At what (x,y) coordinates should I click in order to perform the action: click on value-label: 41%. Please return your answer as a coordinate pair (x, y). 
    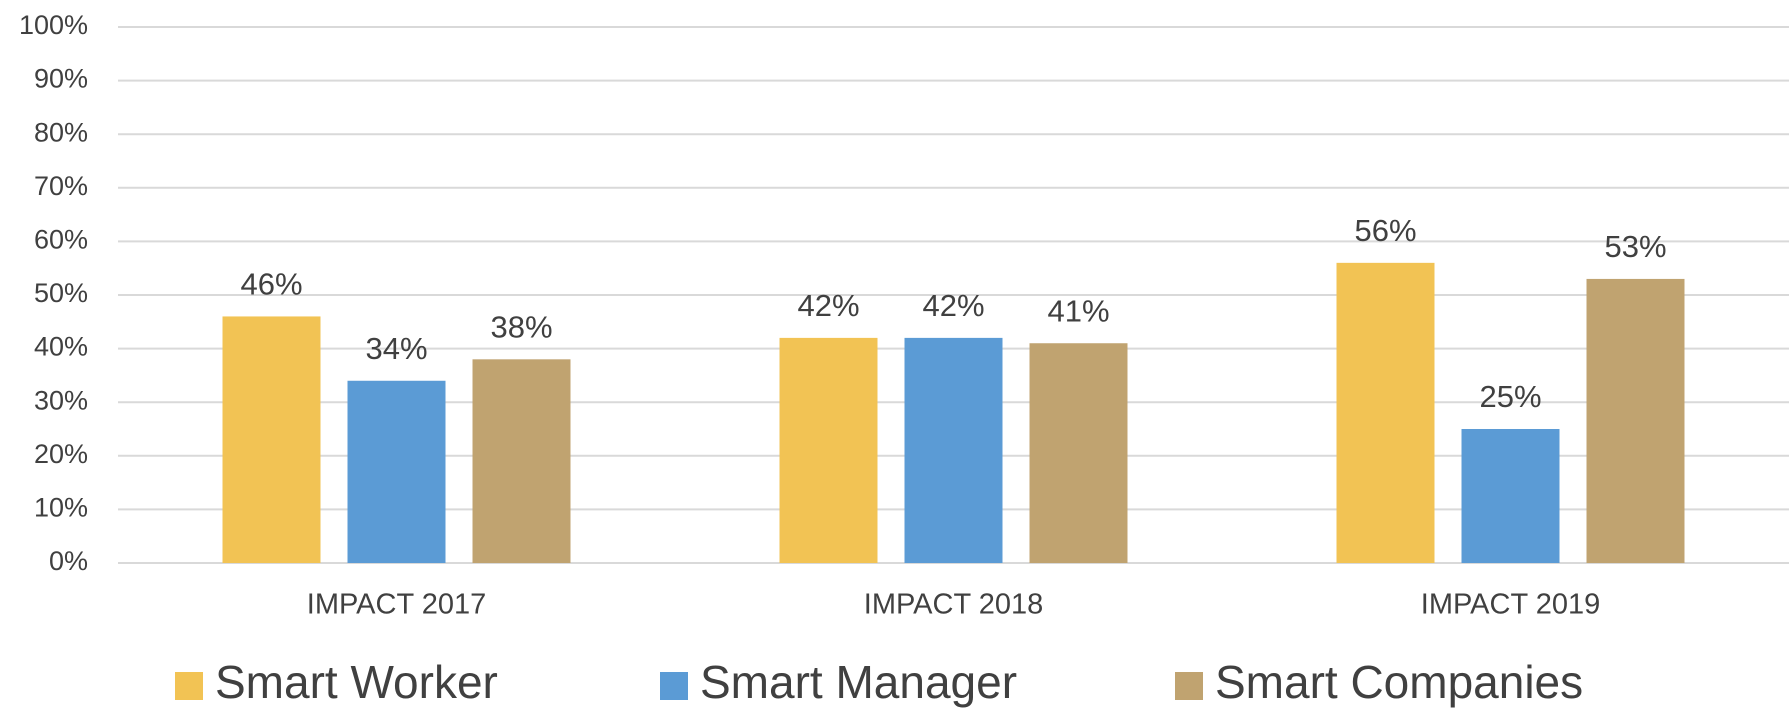
    Looking at the image, I should click on (1078, 310).